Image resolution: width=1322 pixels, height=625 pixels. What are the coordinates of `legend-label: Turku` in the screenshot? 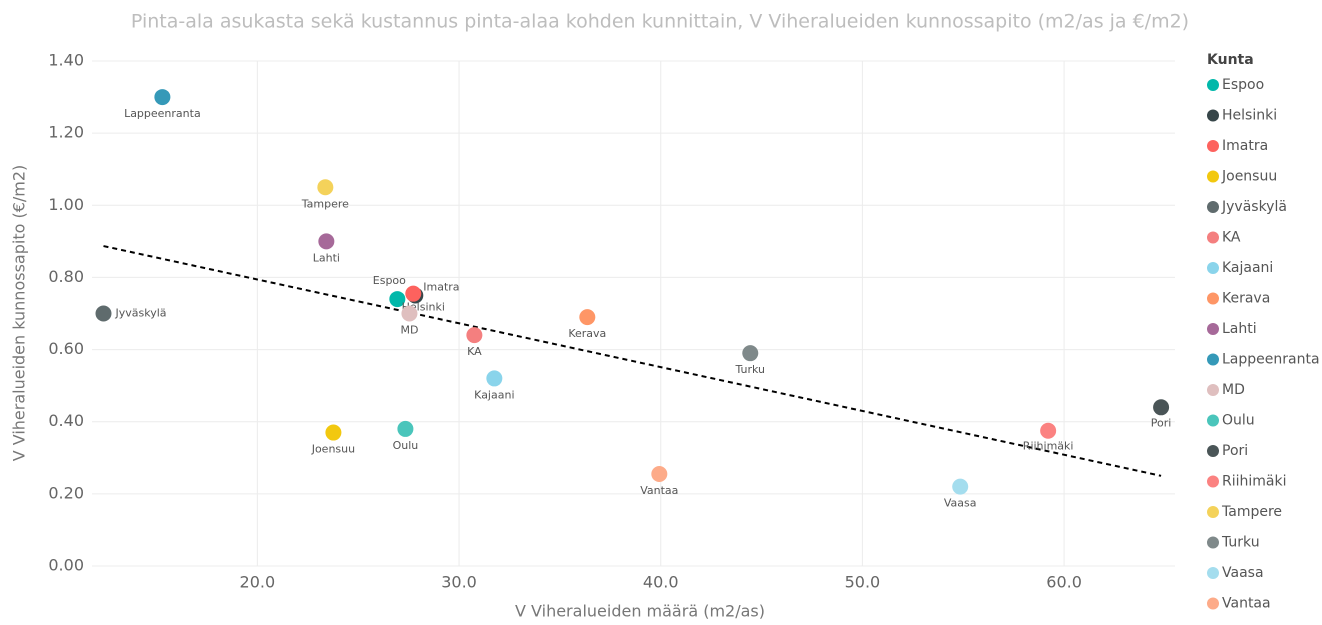 It's located at (1240, 543).